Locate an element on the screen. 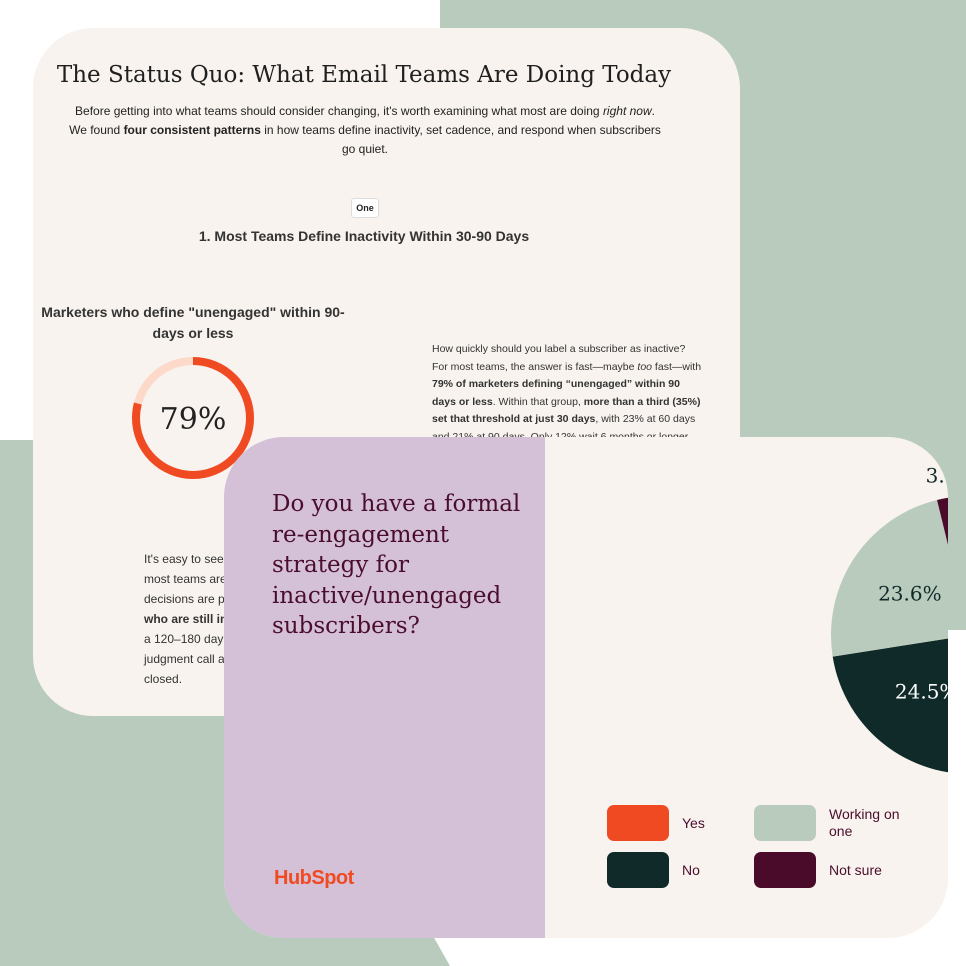 Image resolution: width=966 pixels, height=966 pixels. paragraph-line: a 120–180 day s is located at coordinates (188, 639).